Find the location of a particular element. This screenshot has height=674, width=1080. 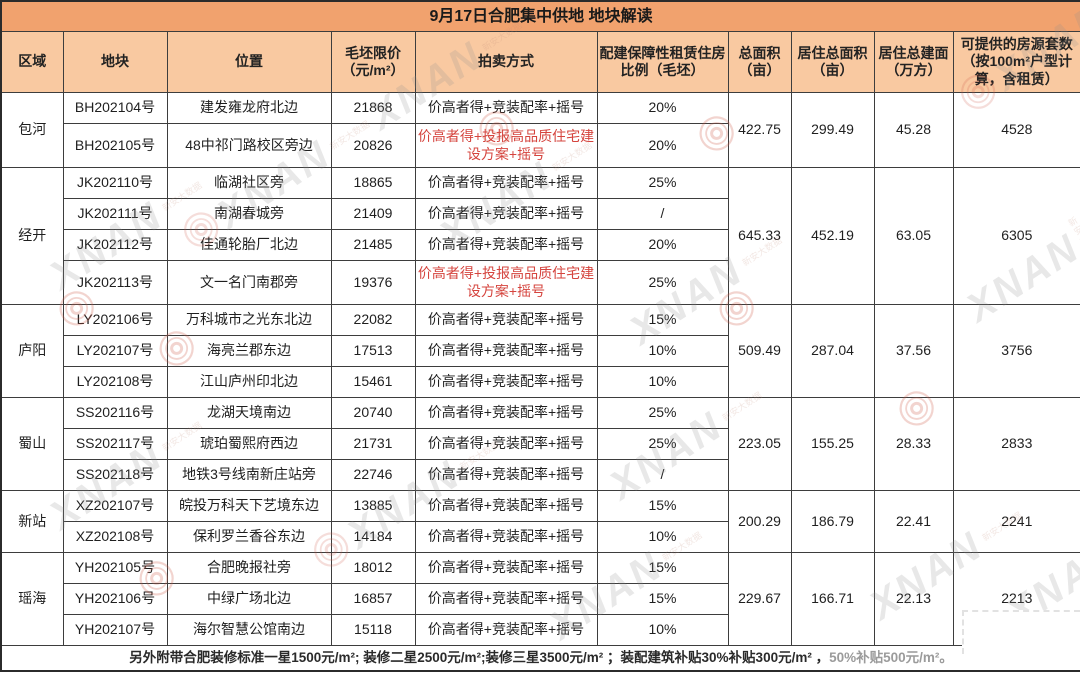

location-cell: 琥珀蜀熙府西边 is located at coordinates (249, 444).